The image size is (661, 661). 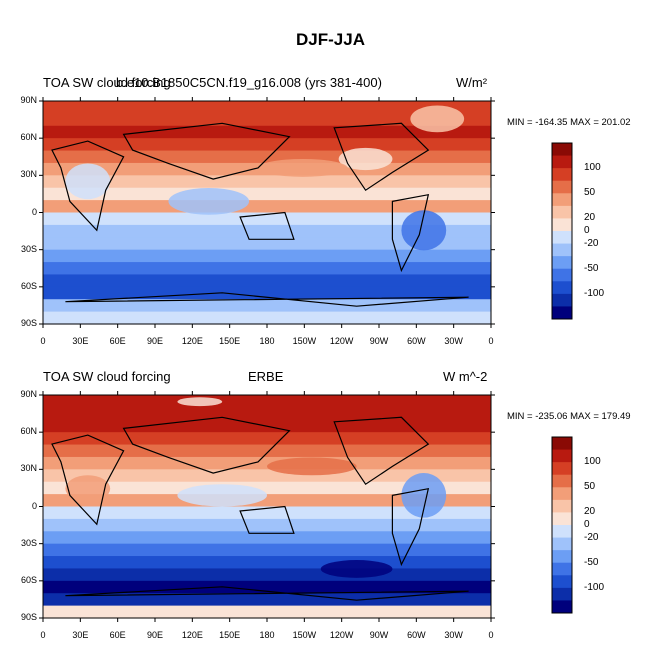 I want to click on lon-label: 180, so click(x=267, y=341).